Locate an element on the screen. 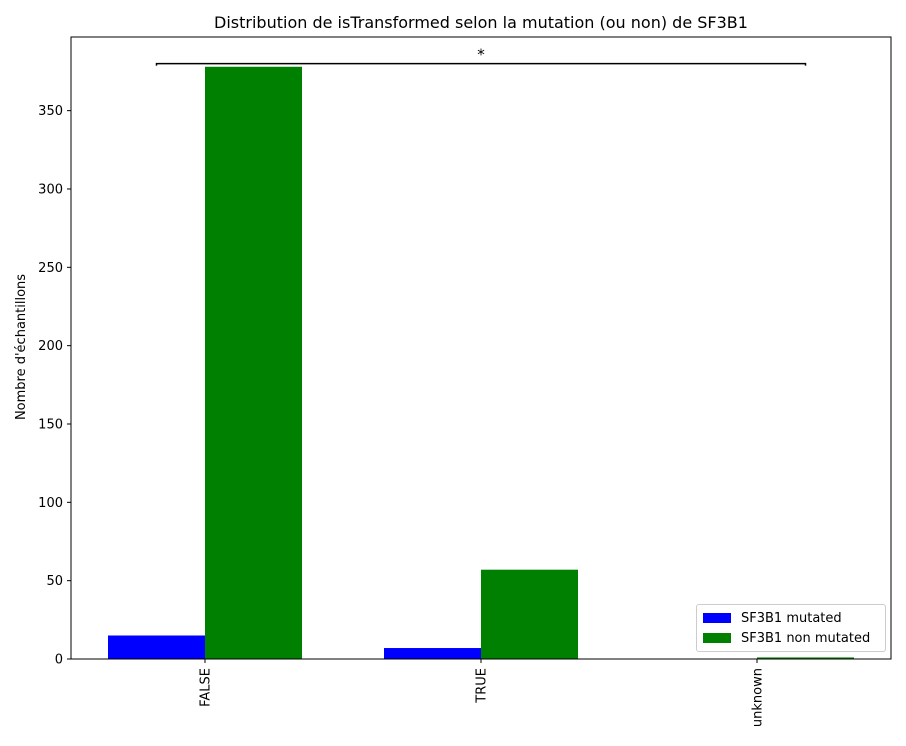  y-axis-label: Nombre d'échantillons is located at coordinates (21, 347).